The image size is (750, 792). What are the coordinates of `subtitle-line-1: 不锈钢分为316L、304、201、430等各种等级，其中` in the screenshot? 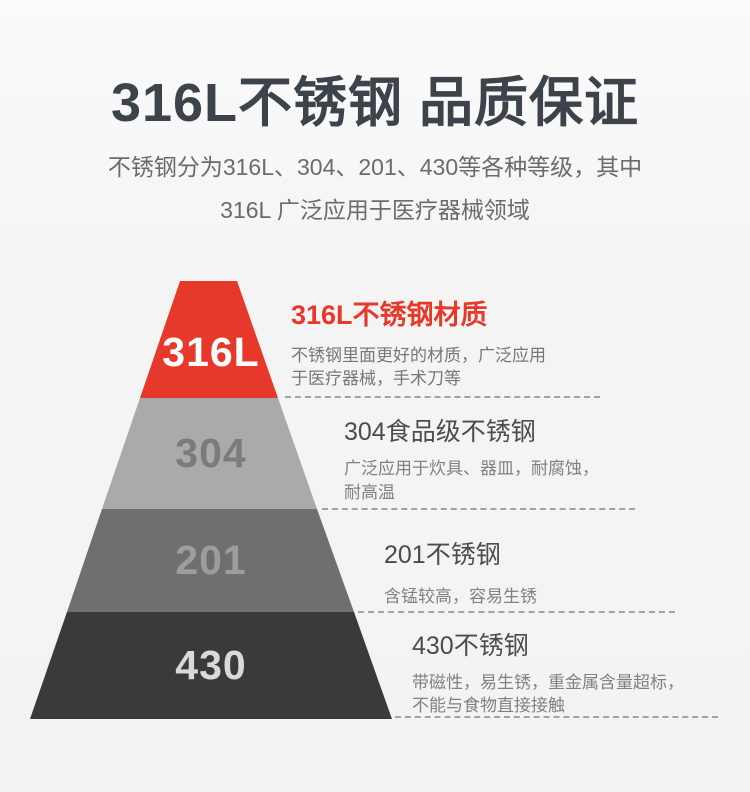 It's located at (375, 167).